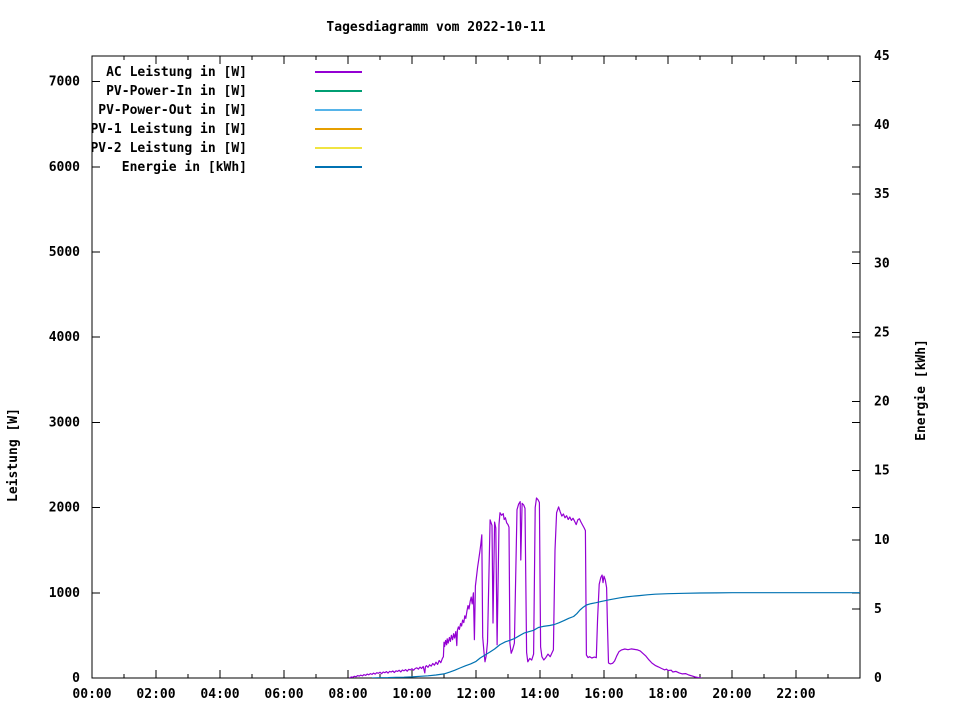 This screenshot has height=720, width=960. I want to click on y-right-tick-label: 25, so click(882, 332).